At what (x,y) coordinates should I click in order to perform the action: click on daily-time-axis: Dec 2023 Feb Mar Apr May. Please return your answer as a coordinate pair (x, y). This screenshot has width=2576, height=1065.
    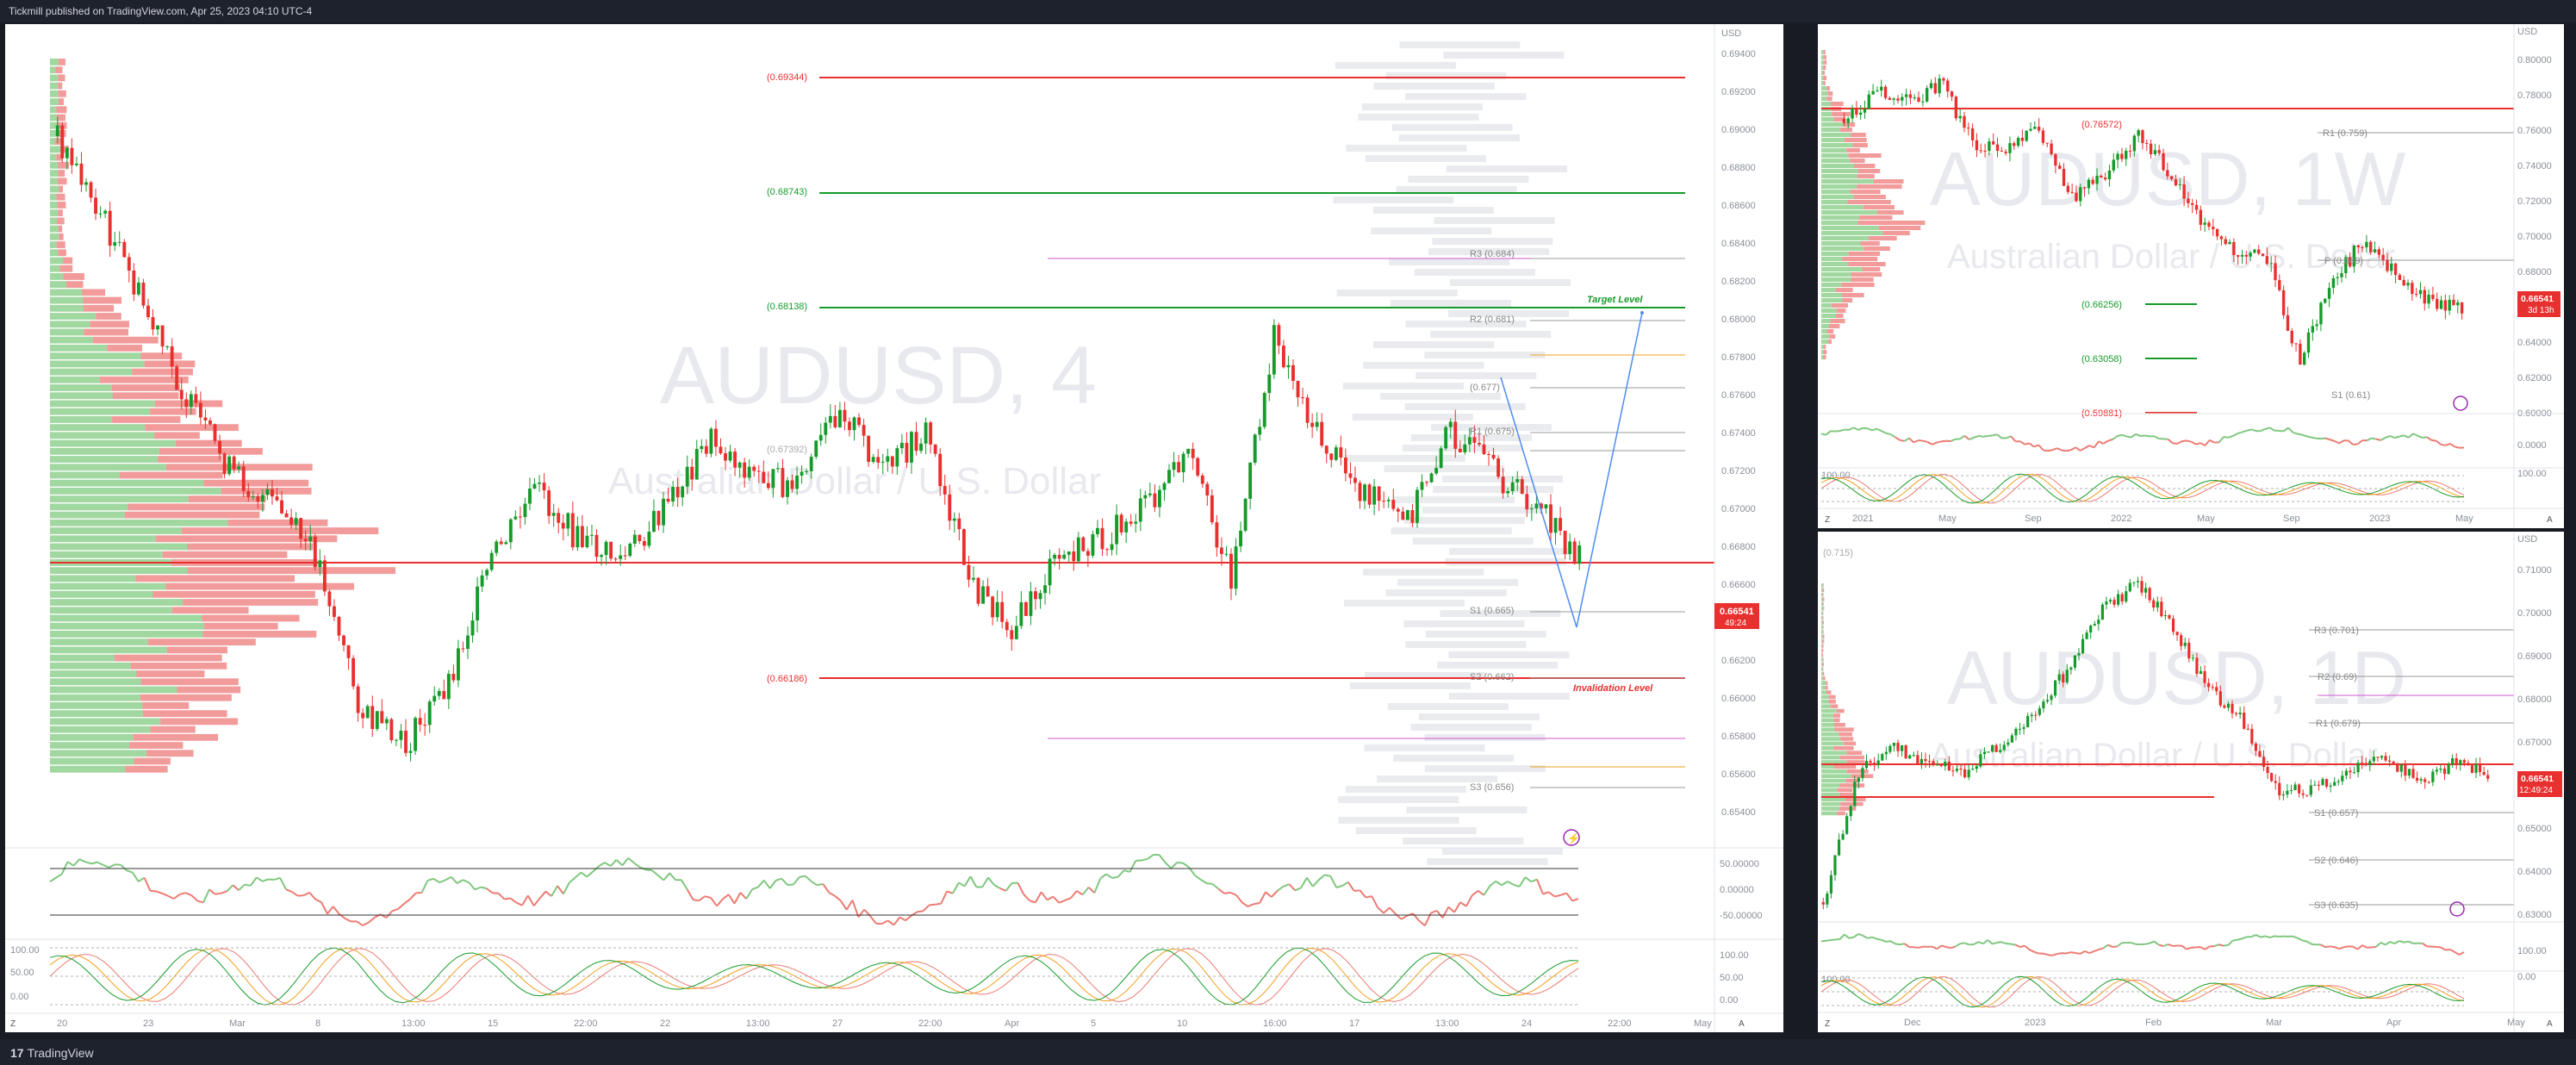
    Looking at the image, I should click on (2214, 1023).